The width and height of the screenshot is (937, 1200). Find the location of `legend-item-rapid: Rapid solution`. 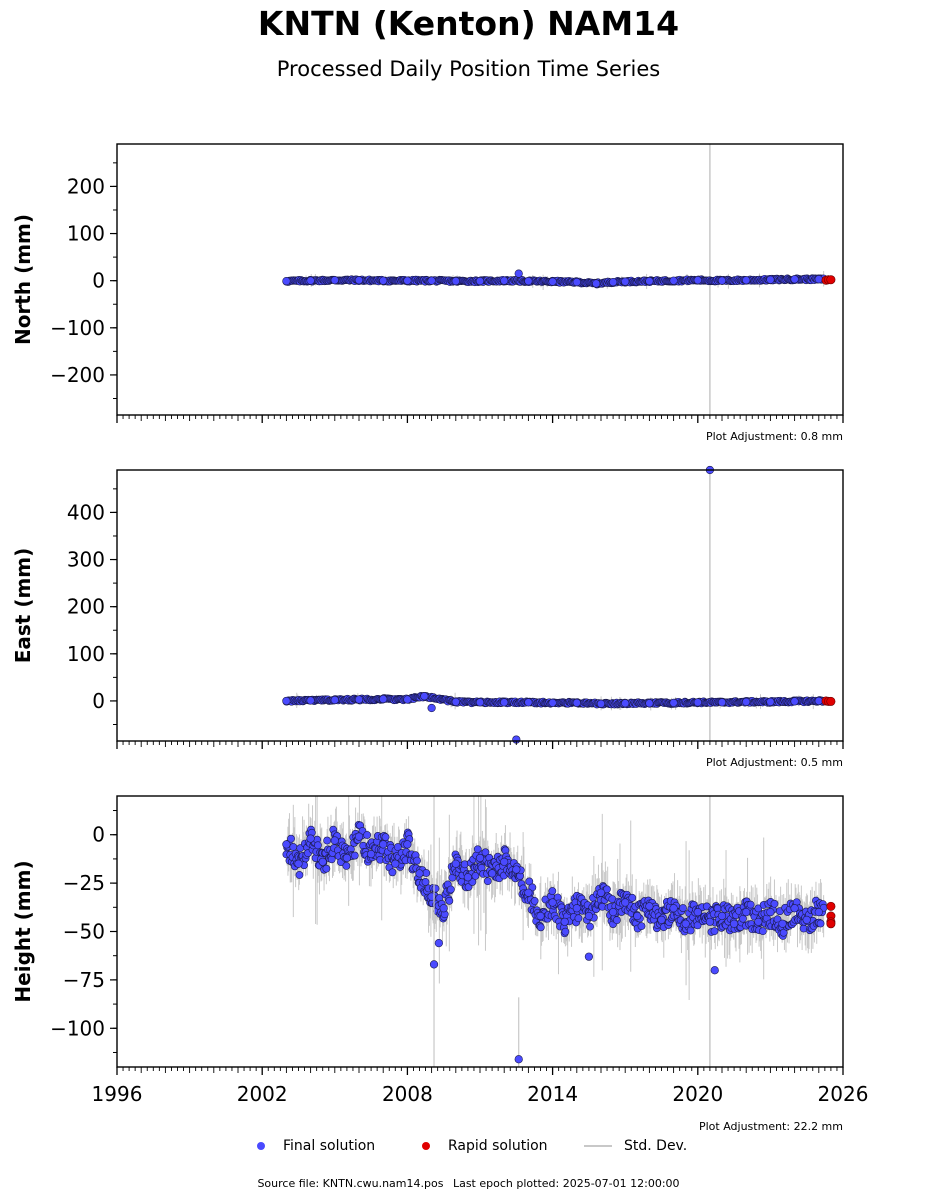

legend-item-rapid: Rapid solution is located at coordinates (485, 1146).